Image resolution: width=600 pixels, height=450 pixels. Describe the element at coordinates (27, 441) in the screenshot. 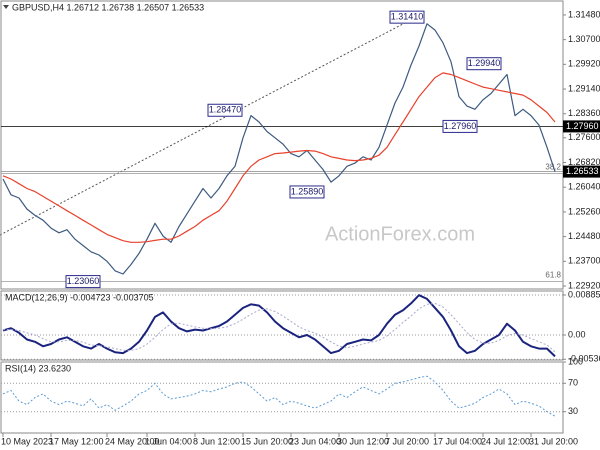

I see `x-tick-label: 10 May 2023` at that location.